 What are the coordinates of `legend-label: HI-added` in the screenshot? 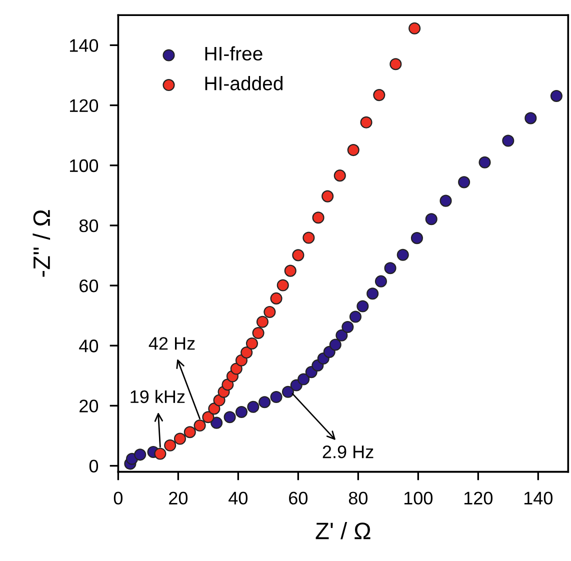 It's located at (243, 83).